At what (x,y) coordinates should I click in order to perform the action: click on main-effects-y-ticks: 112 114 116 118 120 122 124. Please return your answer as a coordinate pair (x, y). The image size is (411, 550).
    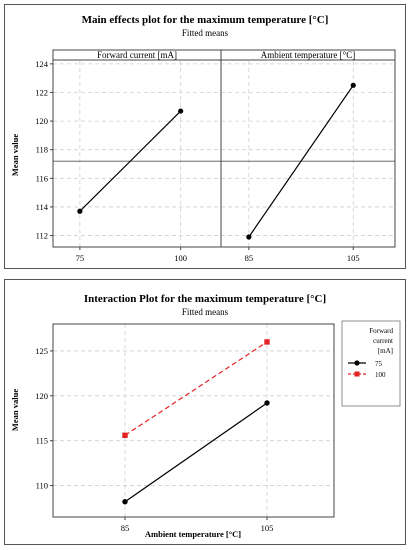
    Looking at the image, I should click on (44, 150).